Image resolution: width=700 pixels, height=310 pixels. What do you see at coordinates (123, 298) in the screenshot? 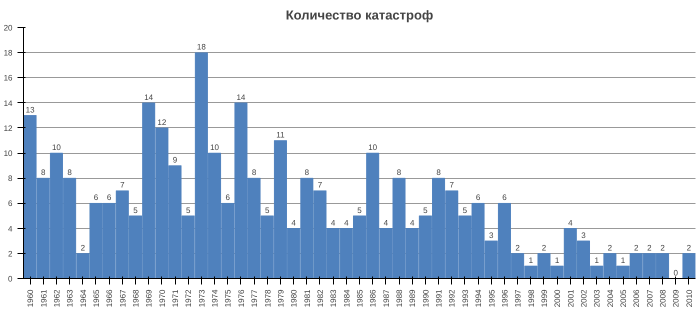
I see `x-tick-label: 1967` at bounding box center [123, 298].